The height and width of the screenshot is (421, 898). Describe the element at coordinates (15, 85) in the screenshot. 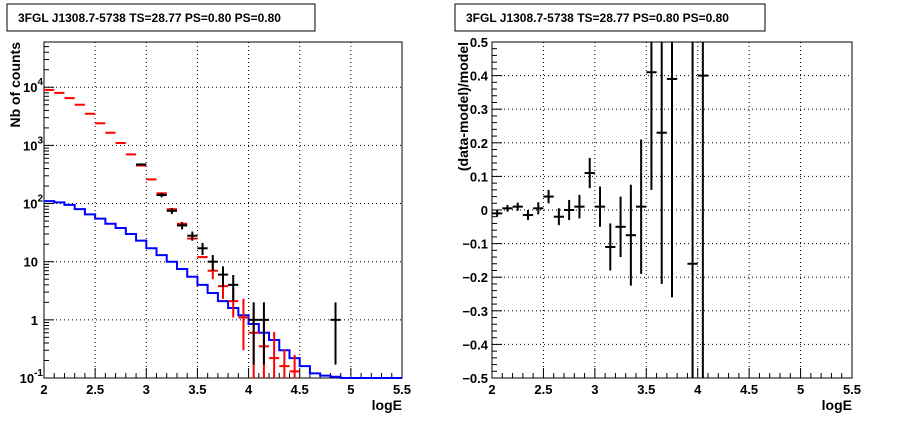

I see `left-y-axis-label: Nb of counts` at that location.